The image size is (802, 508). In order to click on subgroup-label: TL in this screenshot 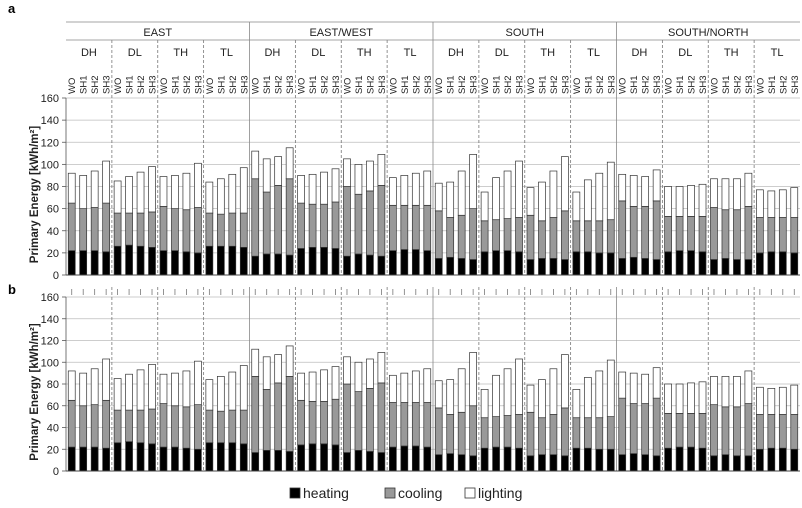, I will do `click(226, 53)`.